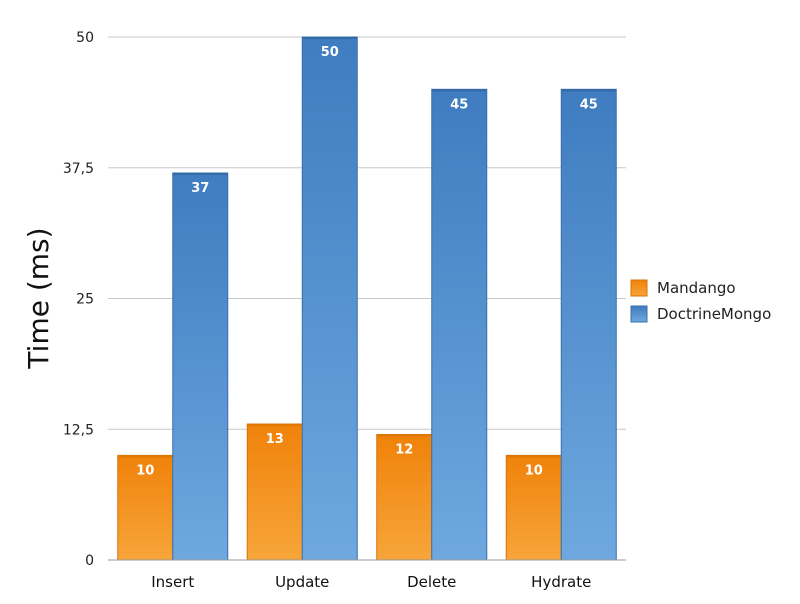  What do you see at coordinates (561, 582) in the screenshot?
I see `x-tick-label: Hydrate` at bounding box center [561, 582].